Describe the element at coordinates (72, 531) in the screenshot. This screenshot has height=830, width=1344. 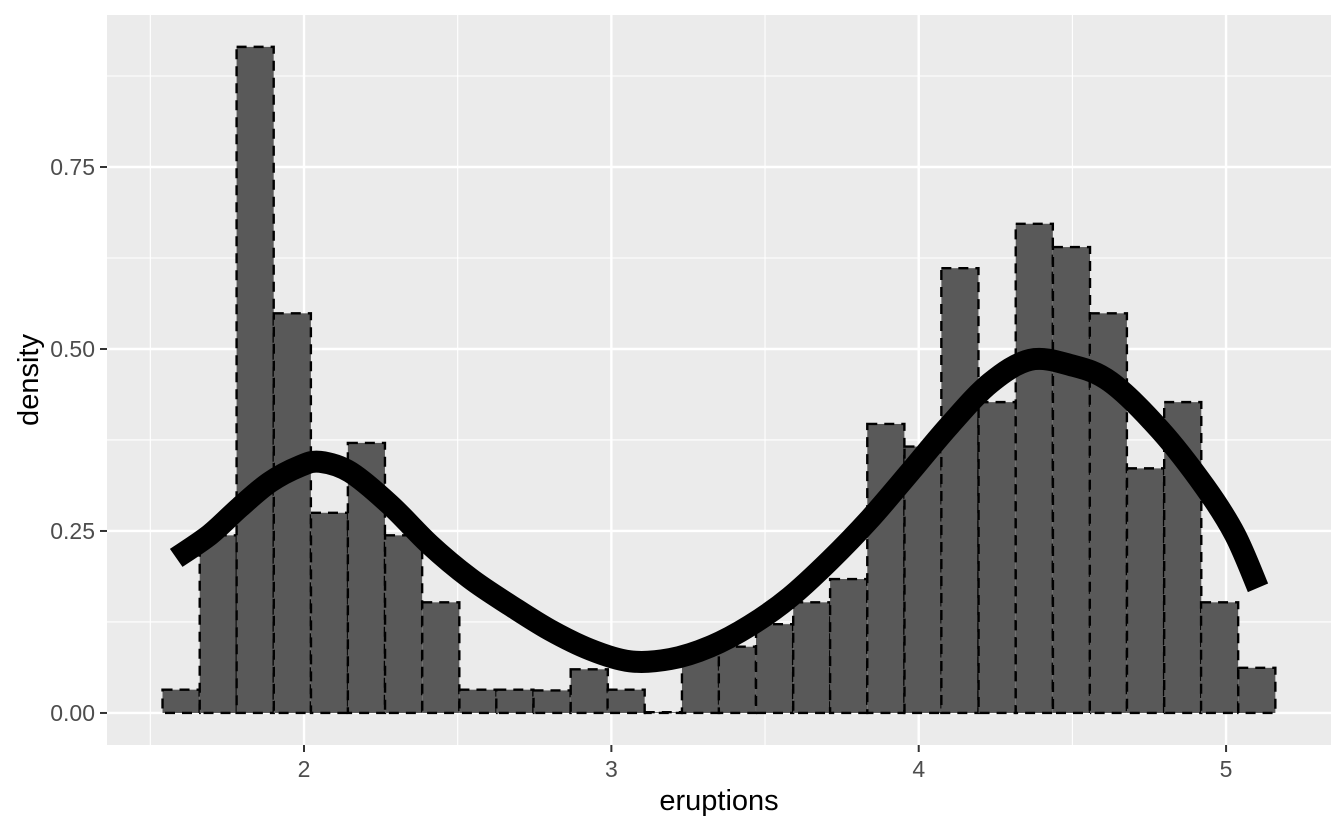
I see `y-tick-label: 0.25` at that location.